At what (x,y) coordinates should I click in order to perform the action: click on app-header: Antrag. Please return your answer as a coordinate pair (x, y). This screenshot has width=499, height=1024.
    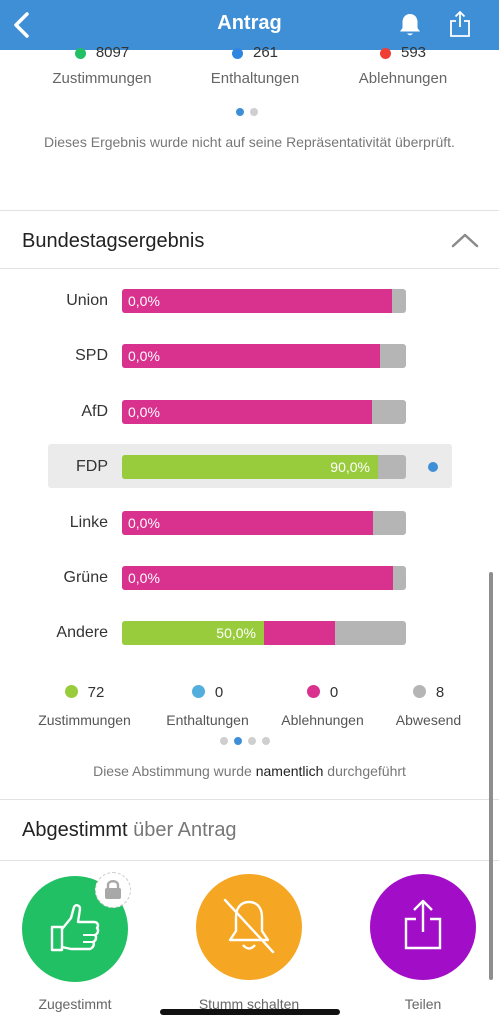
    Looking at the image, I should click on (249, 25).